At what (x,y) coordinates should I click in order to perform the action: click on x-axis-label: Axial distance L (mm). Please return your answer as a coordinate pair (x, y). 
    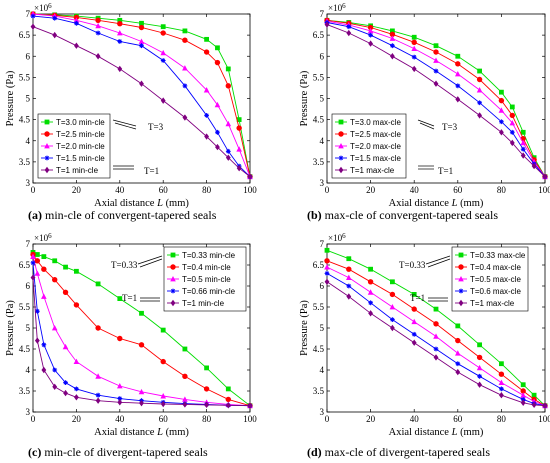
    Looking at the image, I should click on (141, 203).